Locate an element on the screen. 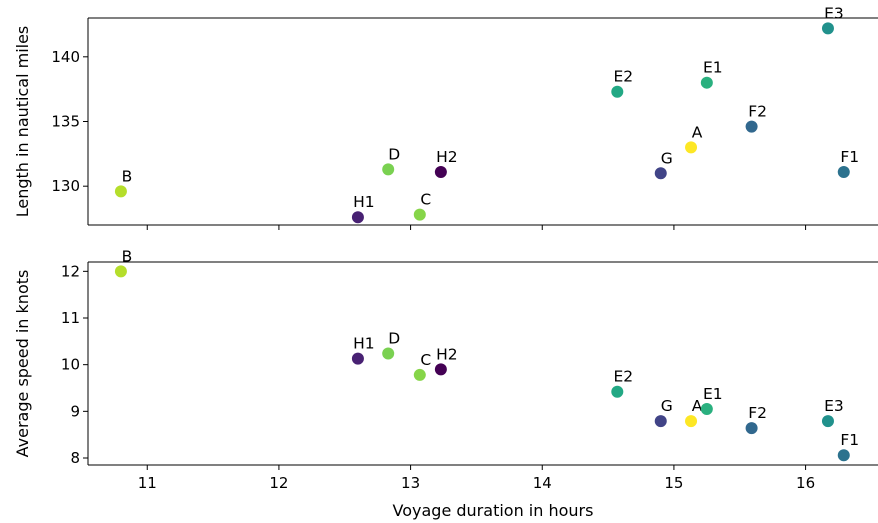 The width and height of the screenshot is (878, 523). y-tick-label: 9 is located at coordinates (75, 411).